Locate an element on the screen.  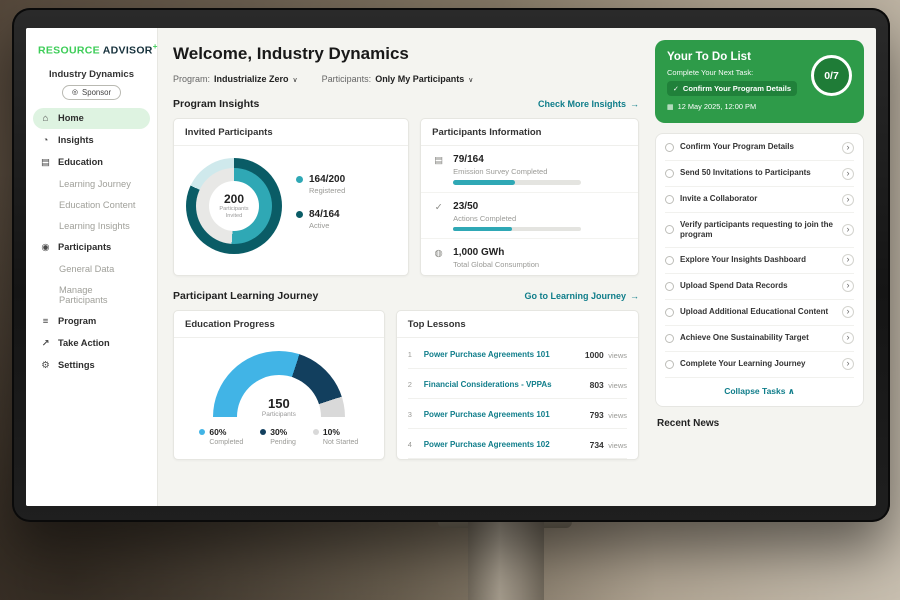
sidebar-item-label: Learning Journey is located at coordinates (95, 183).